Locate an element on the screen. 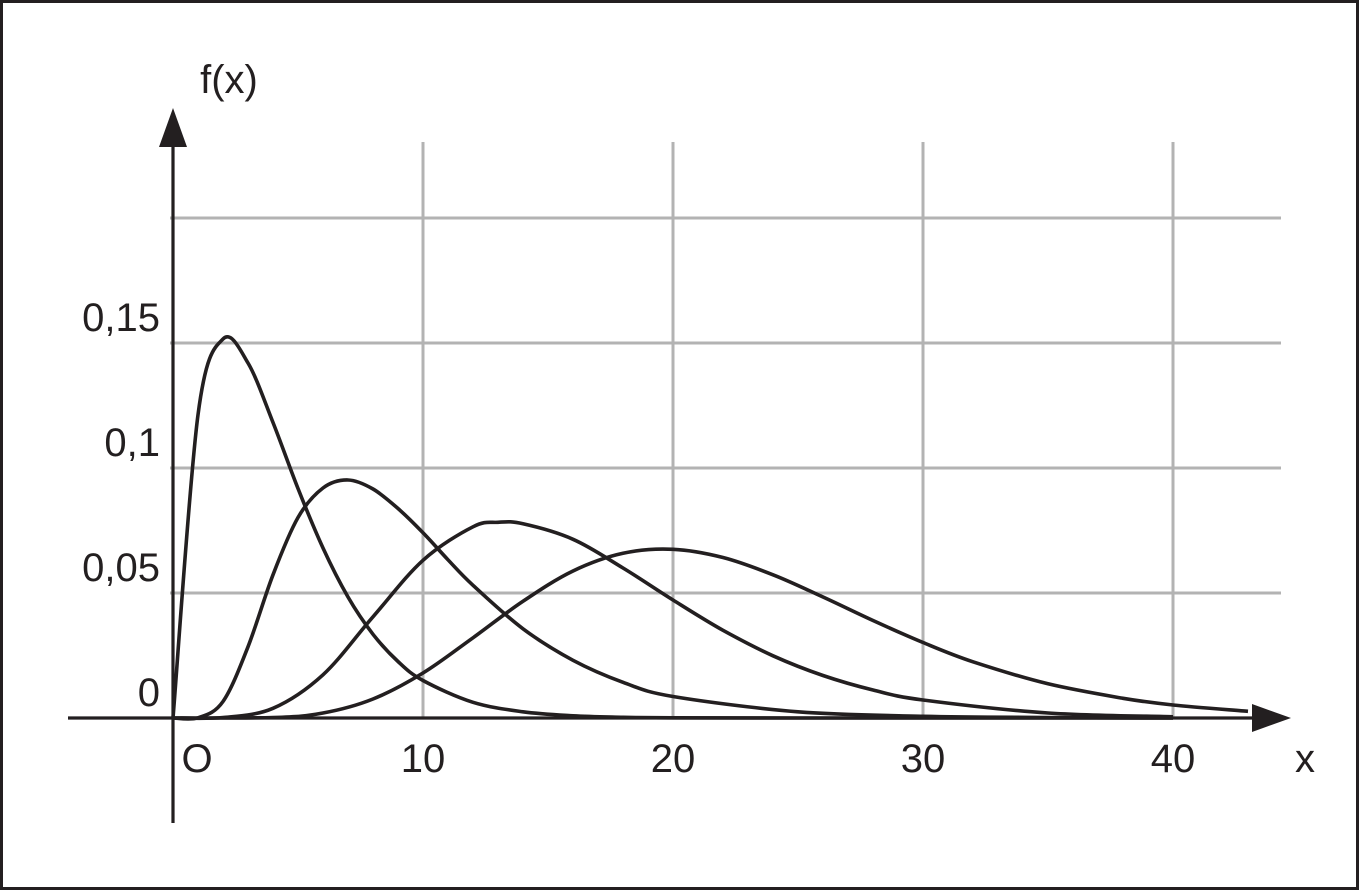 The width and height of the screenshot is (1359, 890). x-tick-label: 10 is located at coordinates (423, 759).